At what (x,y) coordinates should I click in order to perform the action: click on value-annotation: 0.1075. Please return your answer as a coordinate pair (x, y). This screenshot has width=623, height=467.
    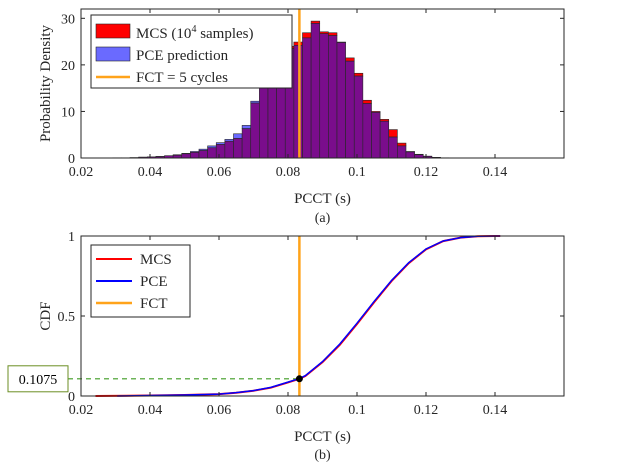
    Looking at the image, I should click on (38, 379).